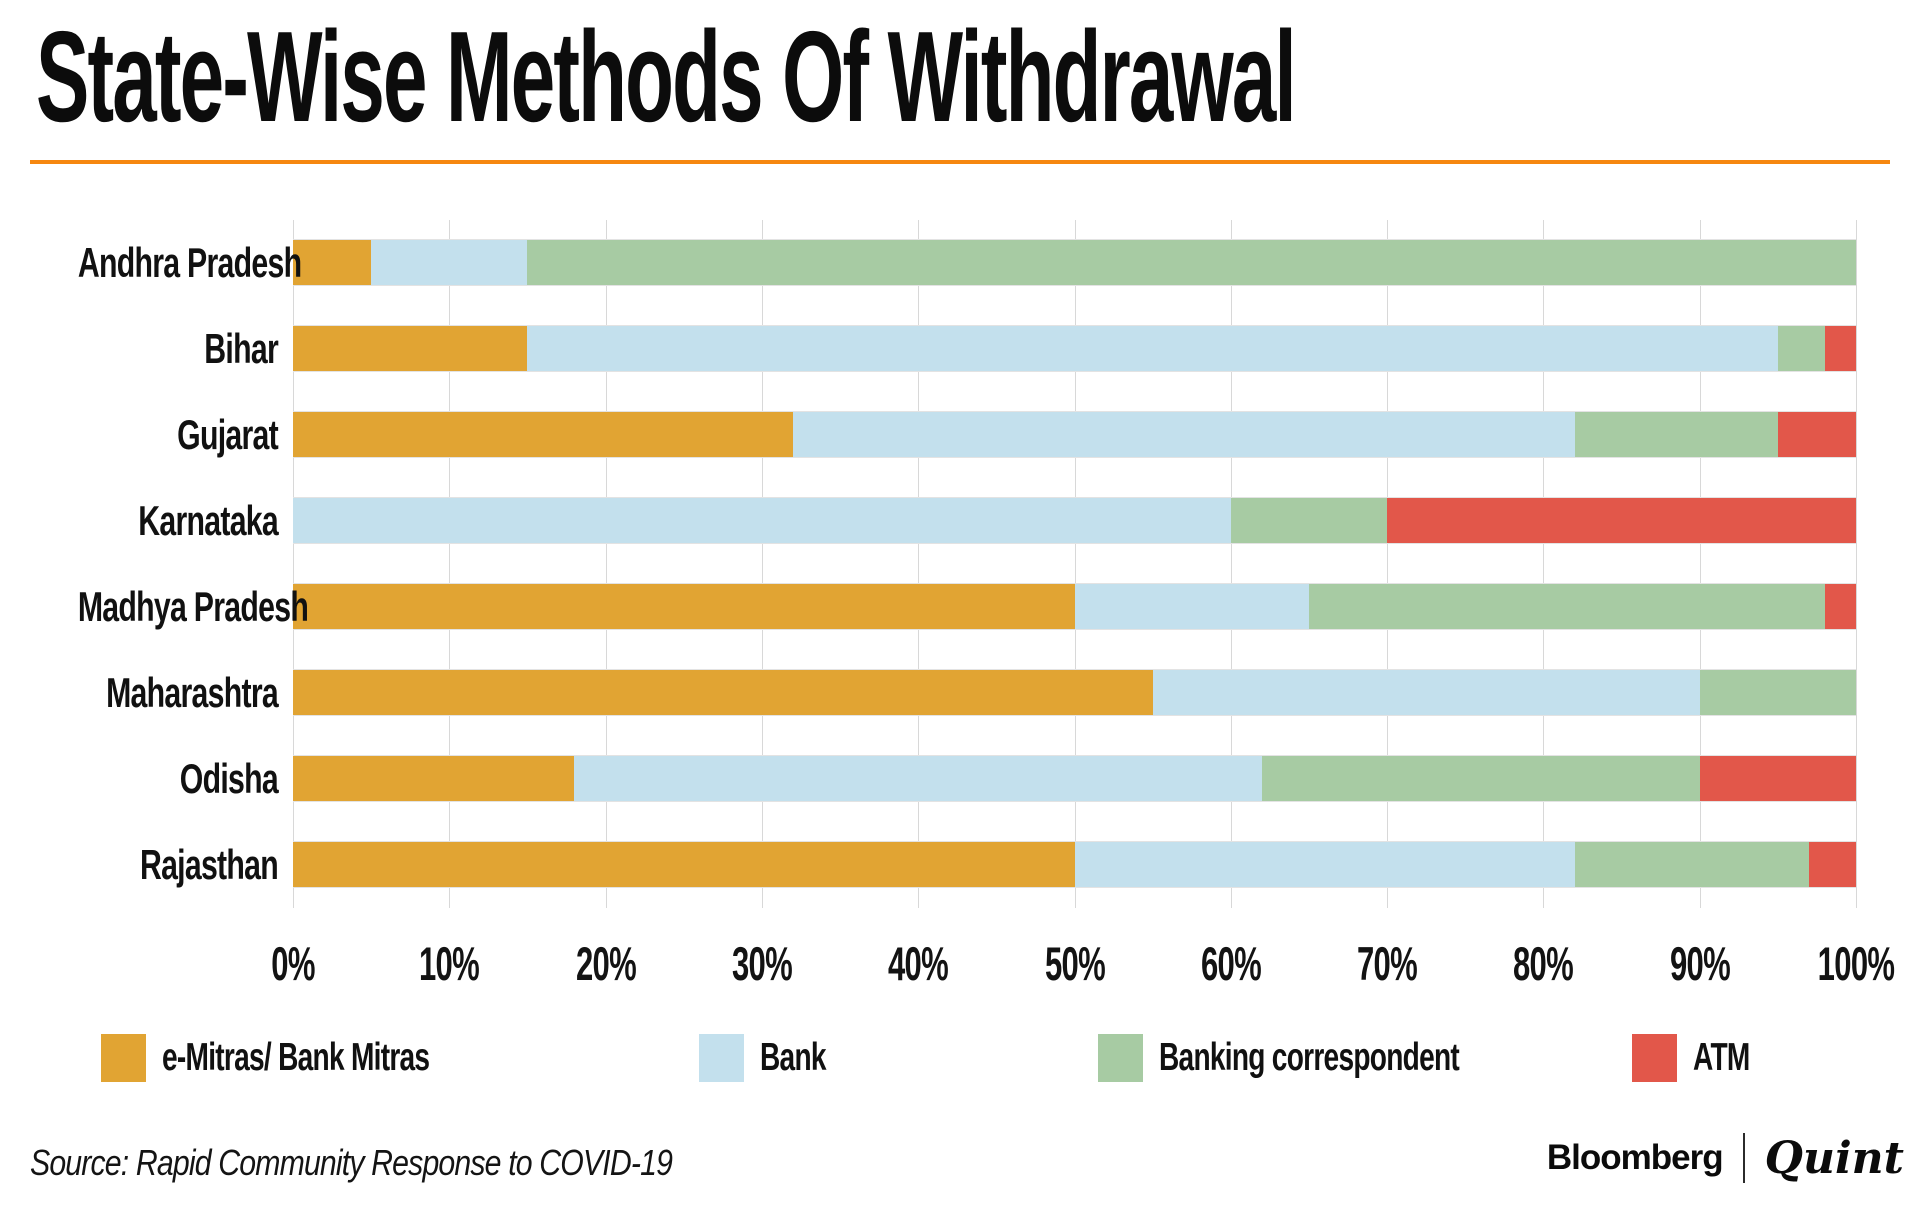 The image size is (1920, 1205). I want to click on x-axis: 0% 10% 20% 30% 40% 50% 60% 70% 80% 90% 100%, so click(1083, 966).